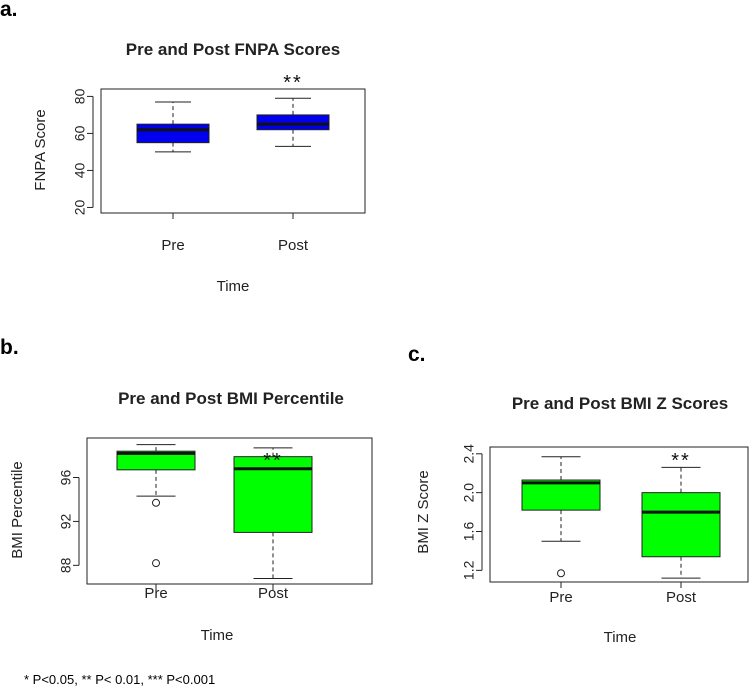 The height and width of the screenshot is (688, 756). What do you see at coordinates (469, 570) in the screenshot?
I see `y-tick-label: 1.2` at bounding box center [469, 570].